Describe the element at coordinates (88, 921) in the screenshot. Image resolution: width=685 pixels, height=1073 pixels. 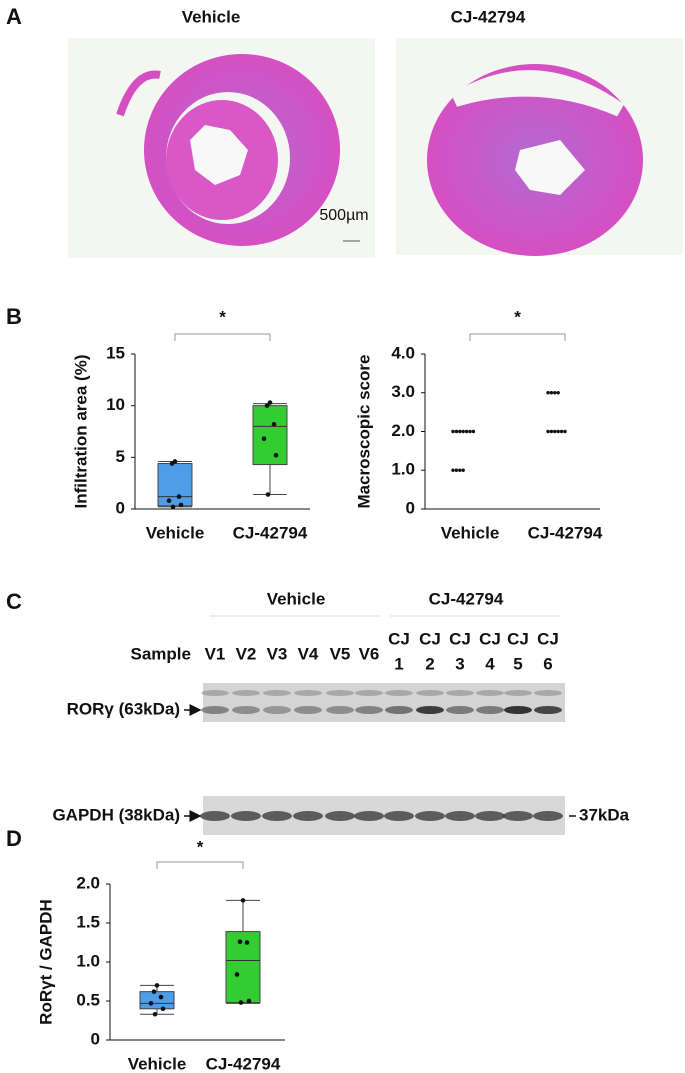
I see `y-tick-label: 1.5` at that location.